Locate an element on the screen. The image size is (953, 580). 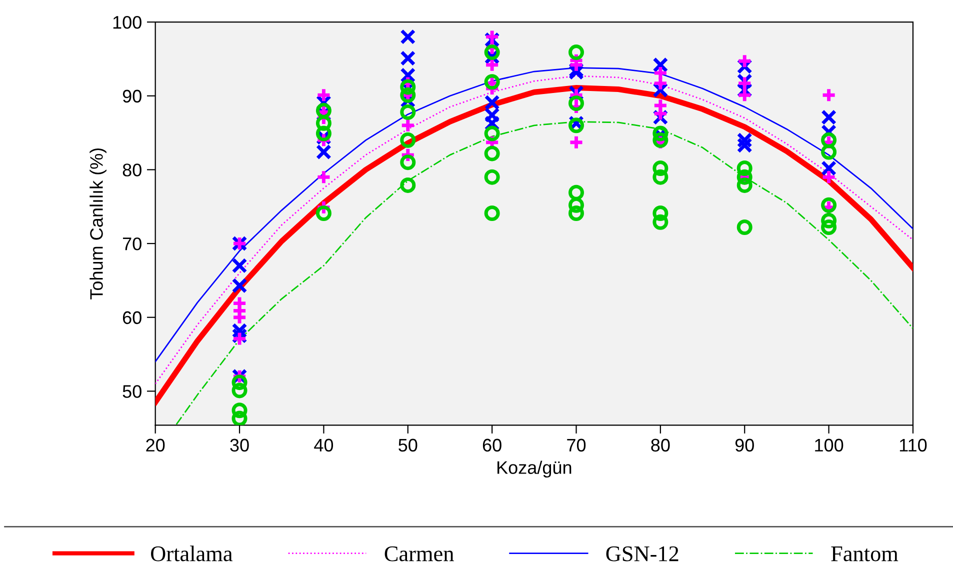
x-tick-label: 90 is located at coordinates (744, 445).